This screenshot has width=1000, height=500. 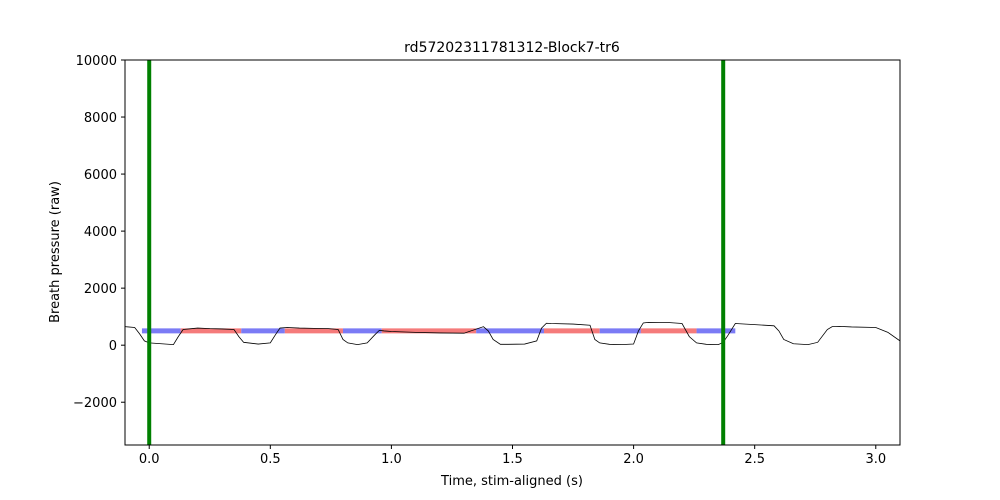 What do you see at coordinates (270, 459) in the screenshot?
I see `x-tick-label: 0.5` at bounding box center [270, 459].